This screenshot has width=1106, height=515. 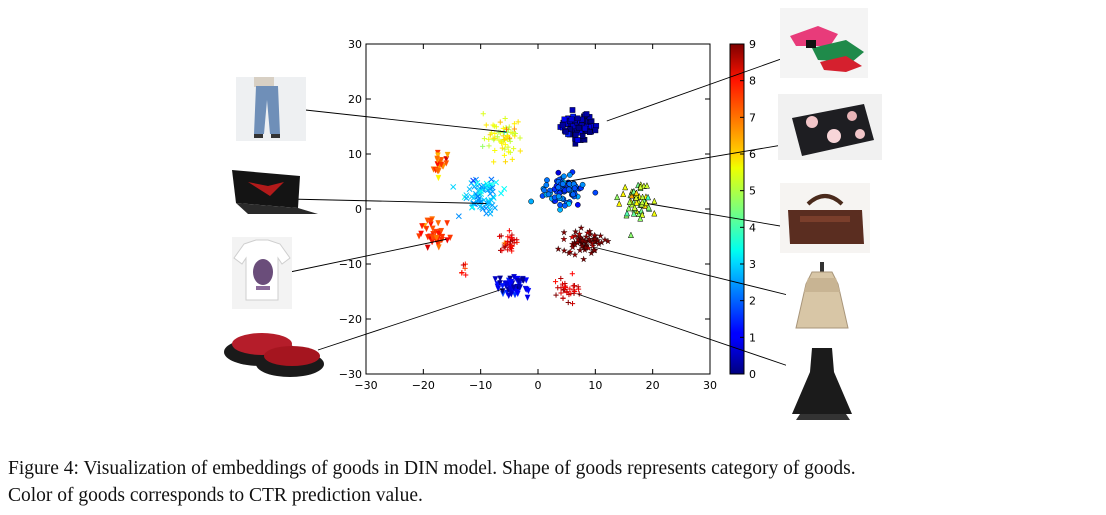 What do you see at coordinates (752, 301) in the screenshot?
I see `colorbar-tick-label: 2` at bounding box center [752, 301].